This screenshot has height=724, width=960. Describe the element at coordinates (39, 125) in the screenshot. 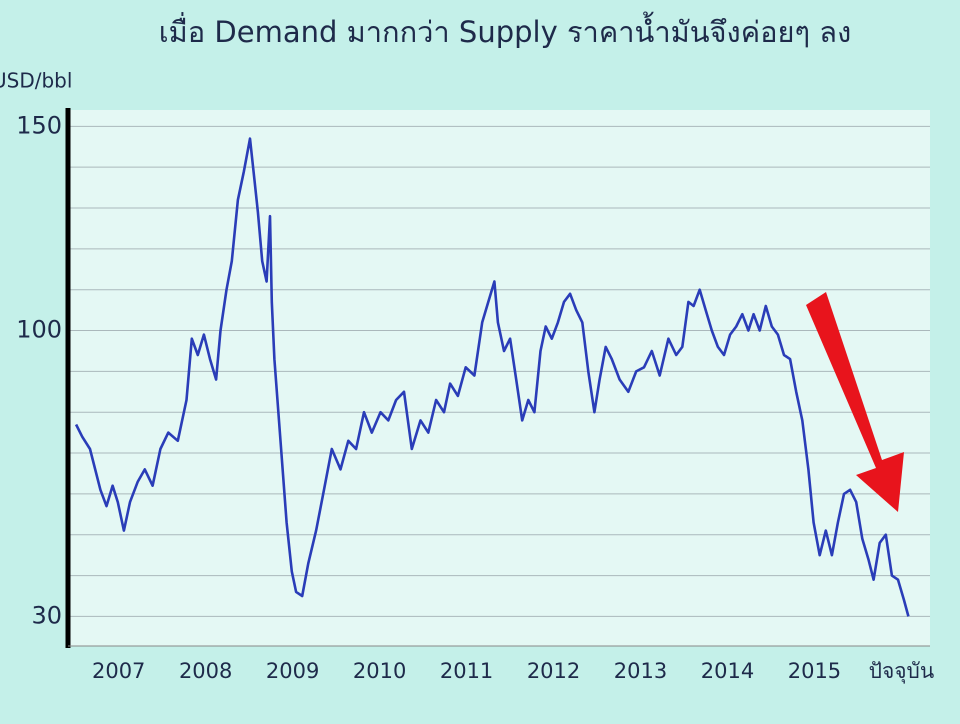

I see `y-tick-label: 150` at that location.